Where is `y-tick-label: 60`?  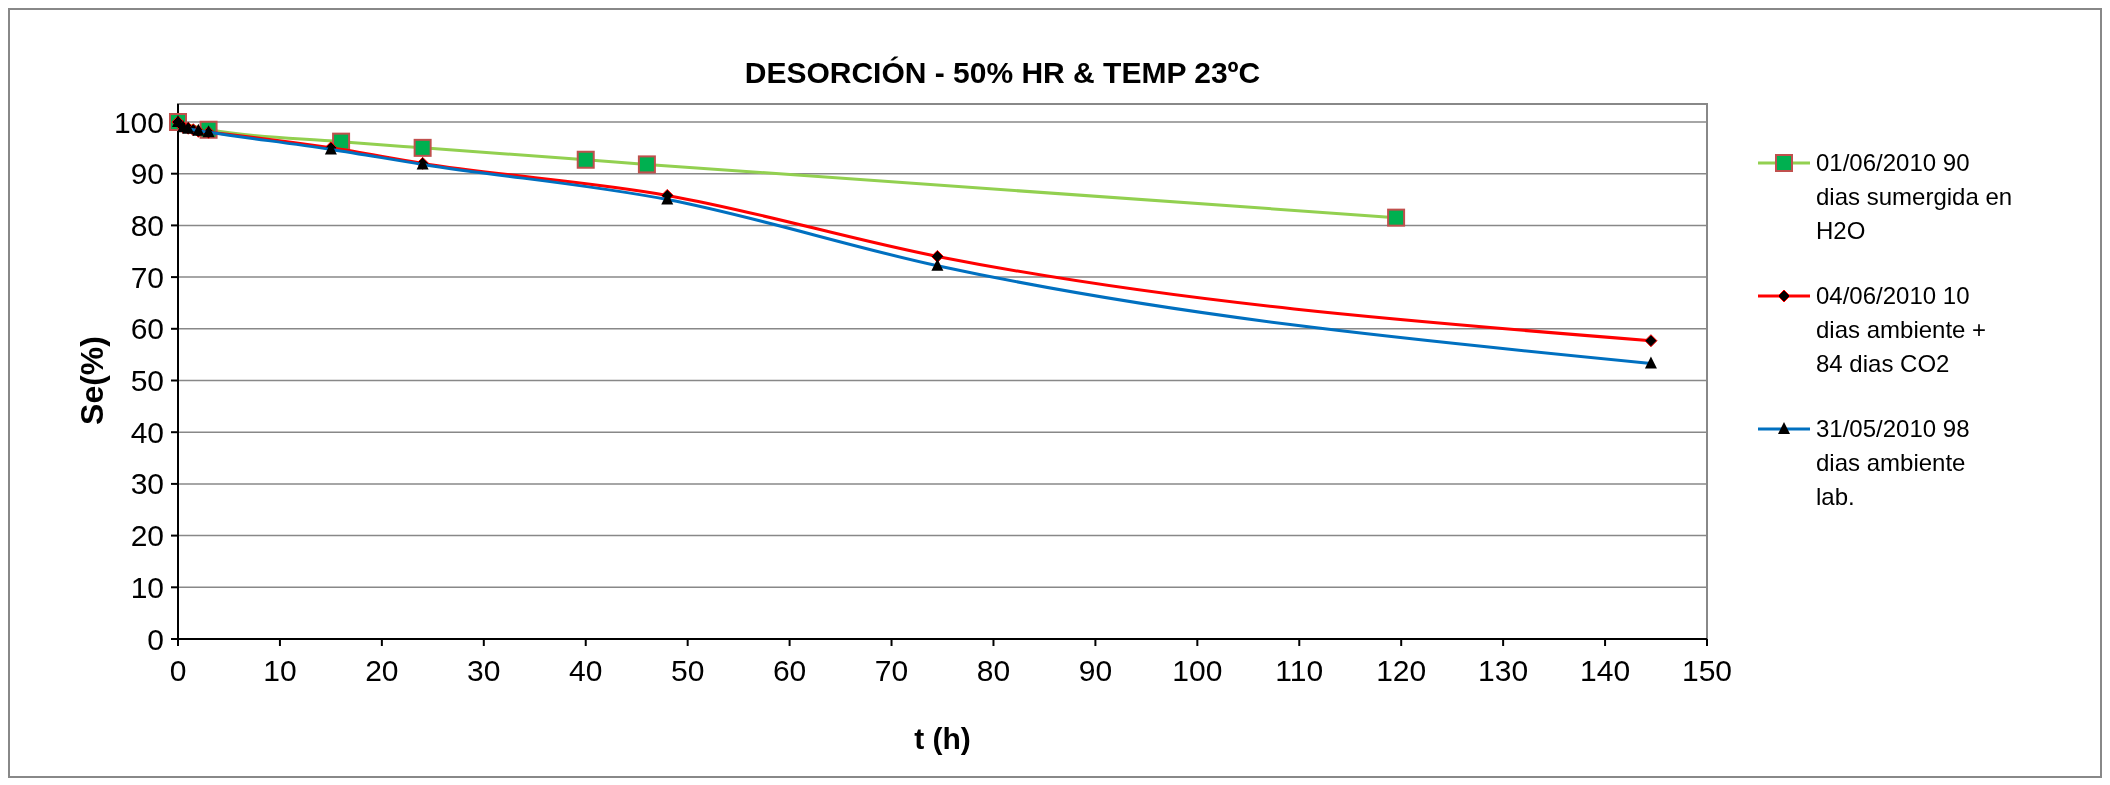
y-tick-label: 60 is located at coordinates (147, 329).